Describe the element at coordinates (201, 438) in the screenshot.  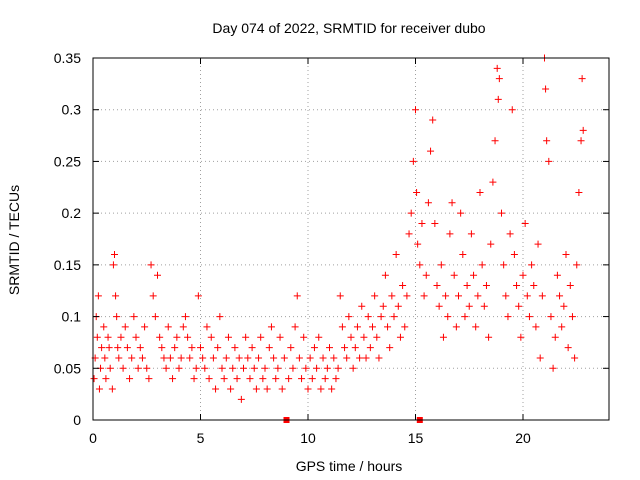
I see `x-tick-label: 5` at that location.